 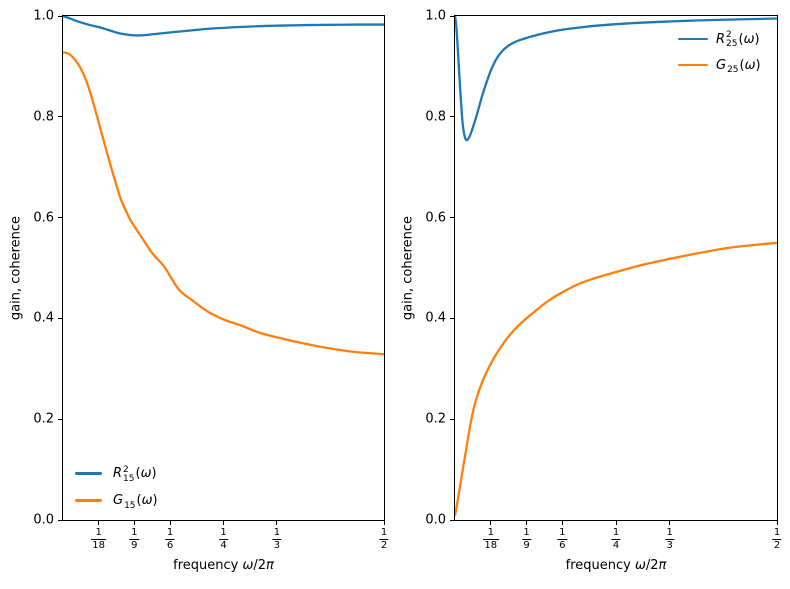 What do you see at coordinates (135, 502) in the screenshot?
I see `legend-label: G 15(ω)` at bounding box center [135, 502].